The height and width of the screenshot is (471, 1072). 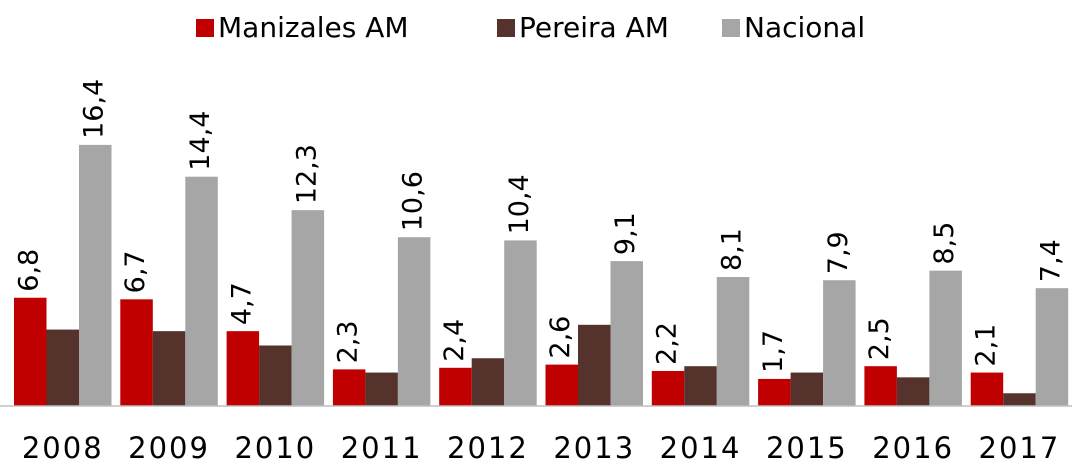 What do you see at coordinates (488, 448) in the screenshot?
I see `x-tick-label: 2012` at bounding box center [488, 448].